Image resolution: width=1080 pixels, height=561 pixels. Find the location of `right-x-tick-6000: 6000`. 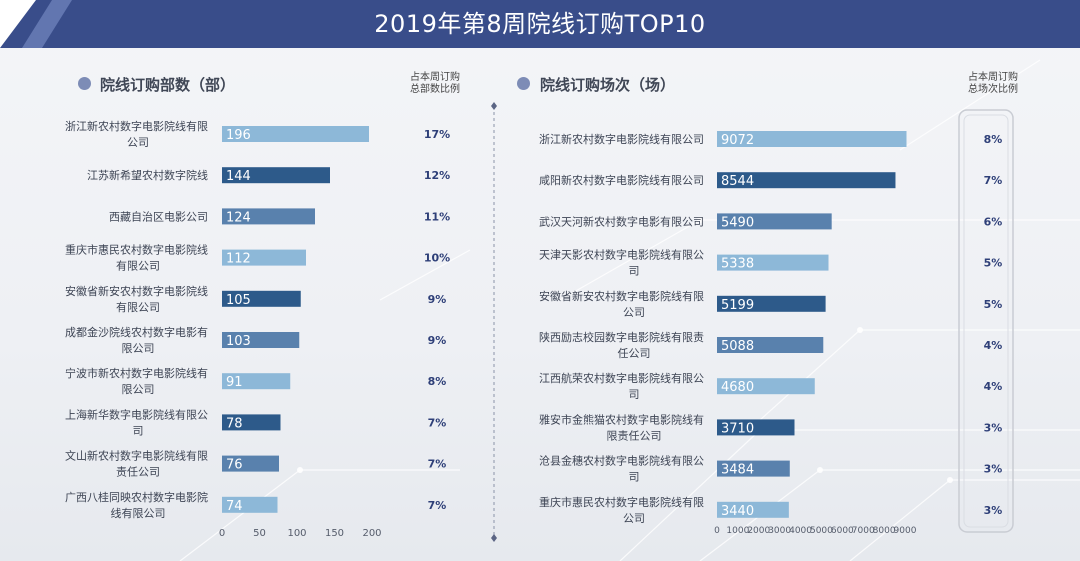

right-x-tick-6000: 6000 is located at coordinates (842, 531).